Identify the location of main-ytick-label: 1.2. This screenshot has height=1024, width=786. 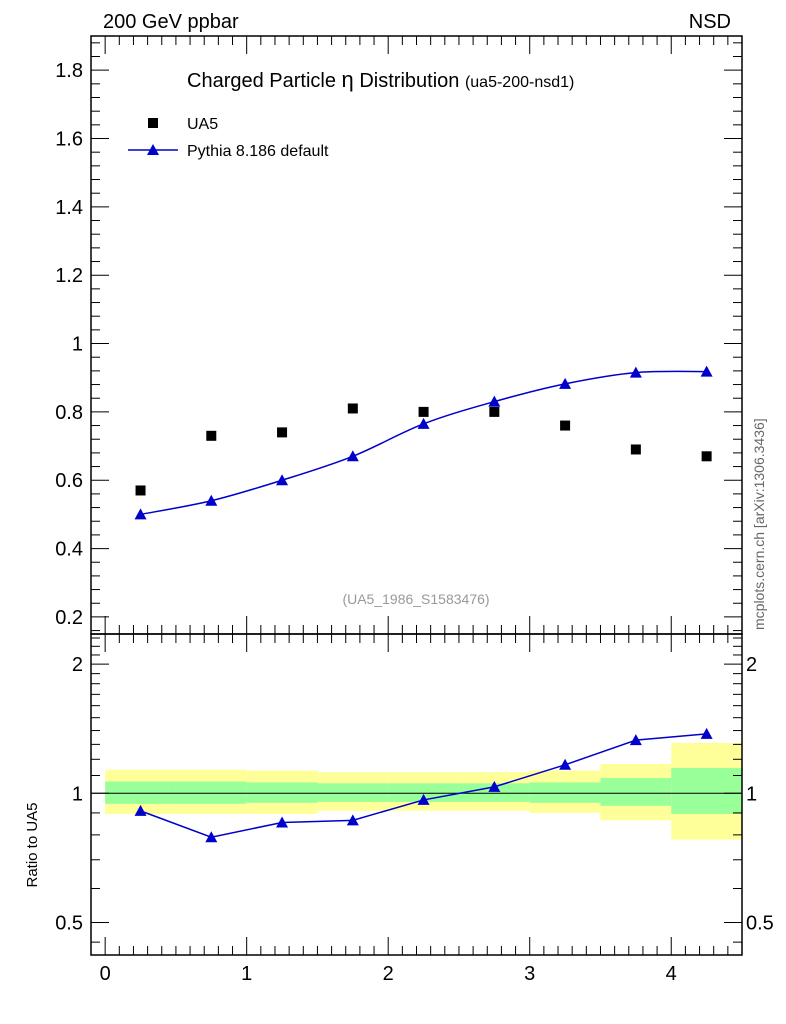
(69, 276).